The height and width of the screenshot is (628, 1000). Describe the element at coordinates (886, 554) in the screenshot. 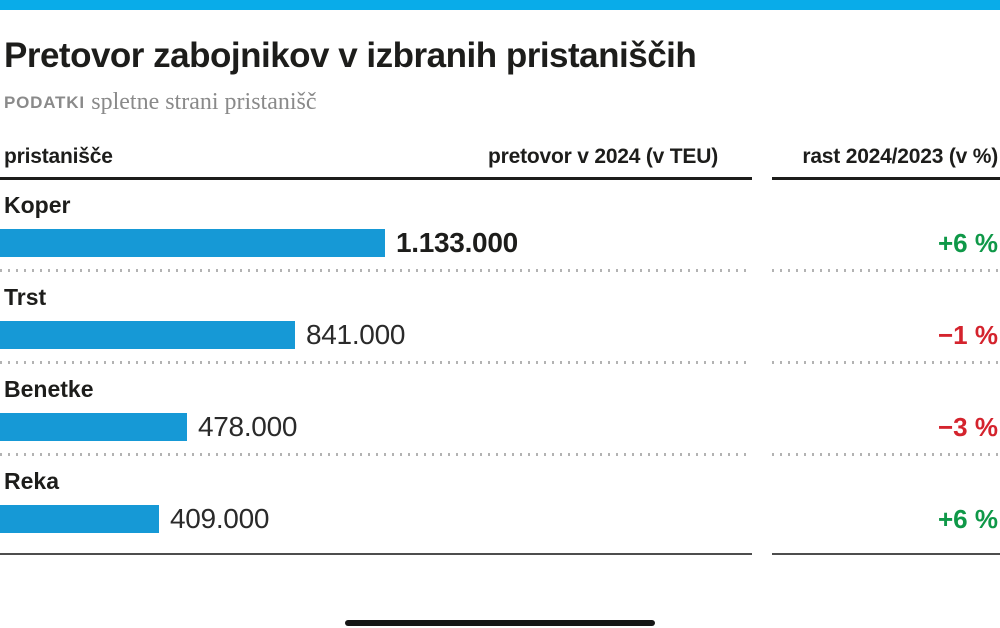

I see `table-bottom-rule-right` at that location.